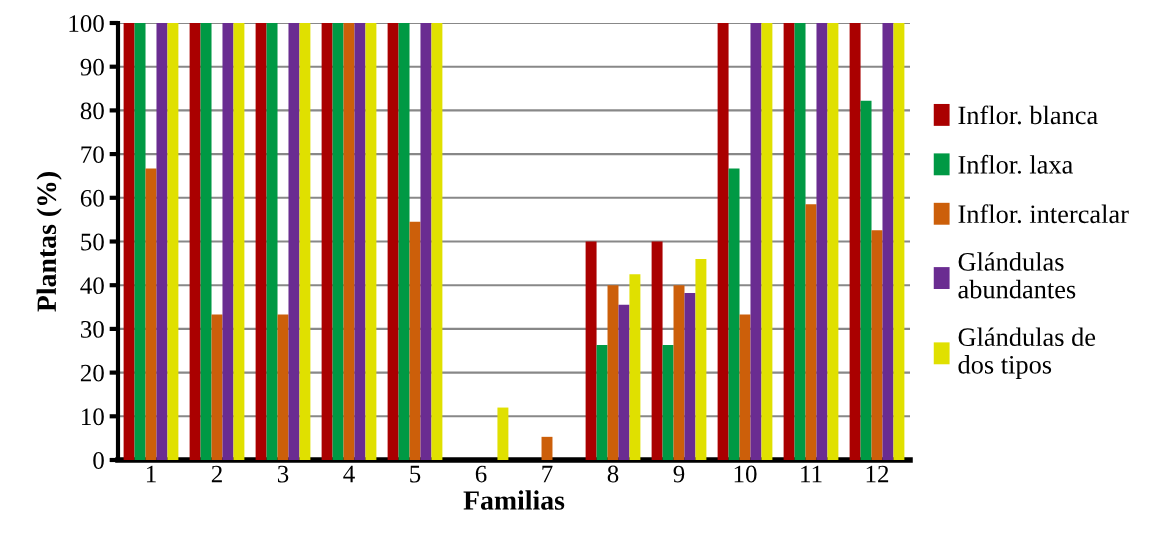  What do you see at coordinates (811, 474) in the screenshot?
I see `x-tick-label: 11` at bounding box center [811, 474].